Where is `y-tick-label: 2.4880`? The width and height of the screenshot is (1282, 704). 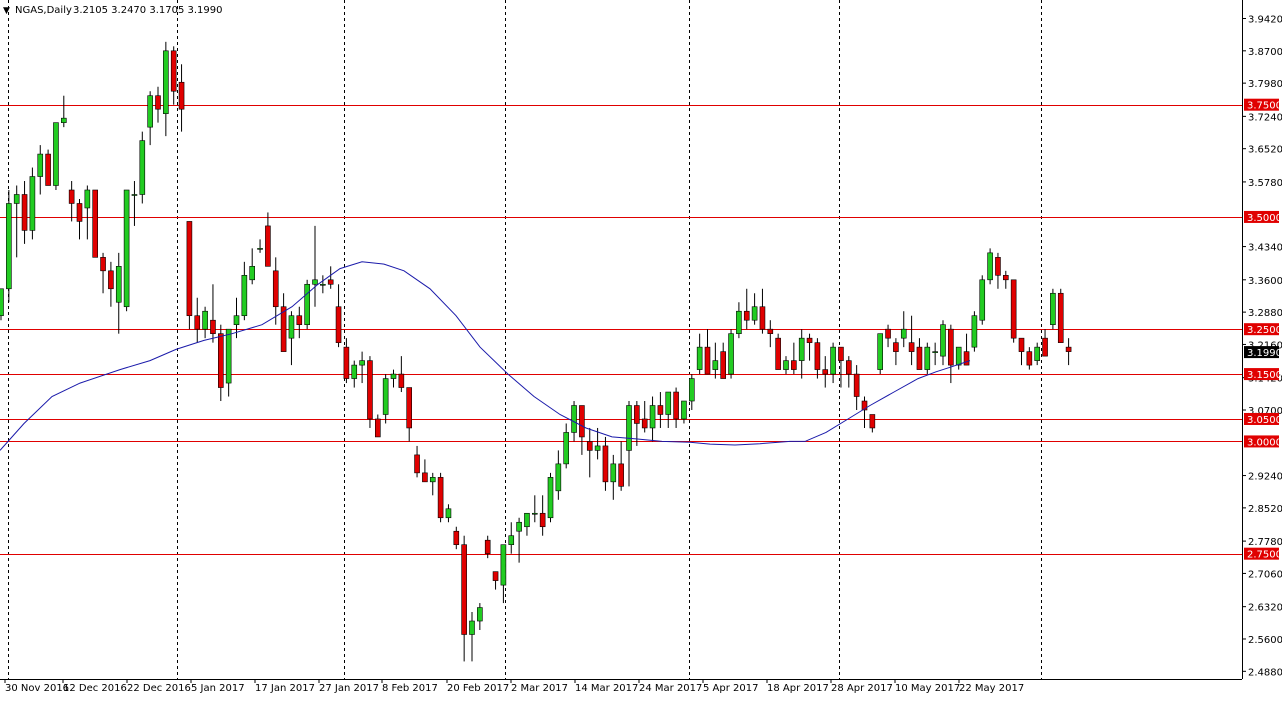 y-tick-label: 2.4880 is located at coordinates (1265, 672).